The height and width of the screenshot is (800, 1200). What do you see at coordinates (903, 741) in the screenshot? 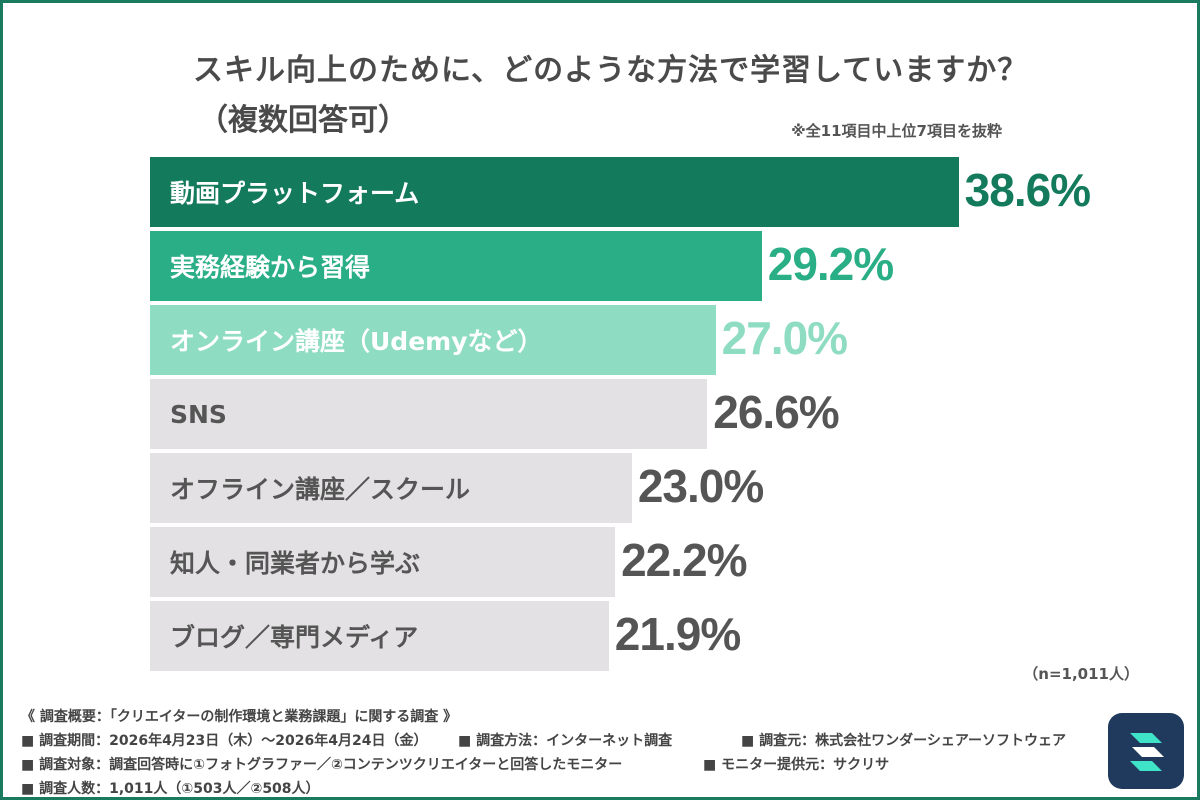
I see `survey-source: ■ 調査元：株式会社ワンダーシェアーソフトウェア` at bounding box center [903, 741].